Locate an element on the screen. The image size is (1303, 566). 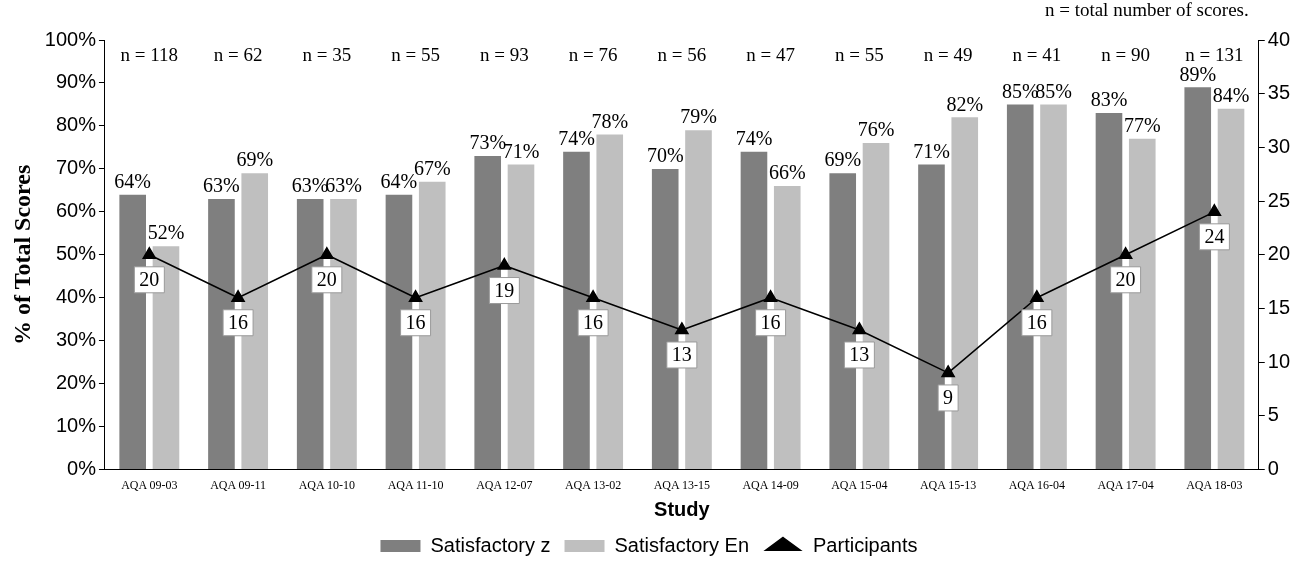
annotation: n = 90 is located at coordinates (1125, 54).